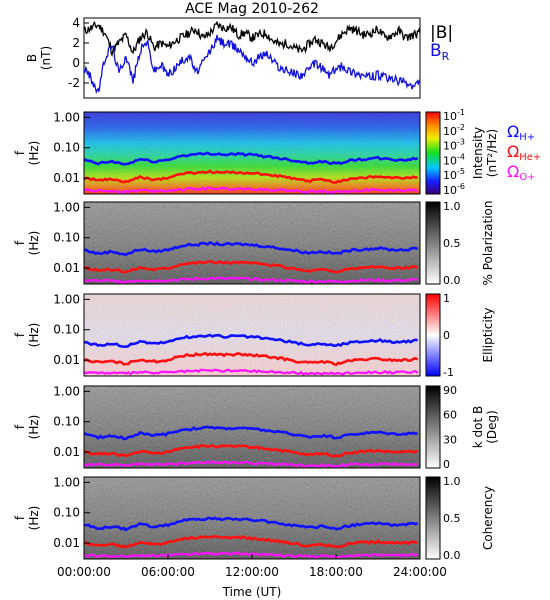  Describe the element at coordinates (461, 186) in the screenshot. I see `colorbar-tick-exp: -6` at that location.